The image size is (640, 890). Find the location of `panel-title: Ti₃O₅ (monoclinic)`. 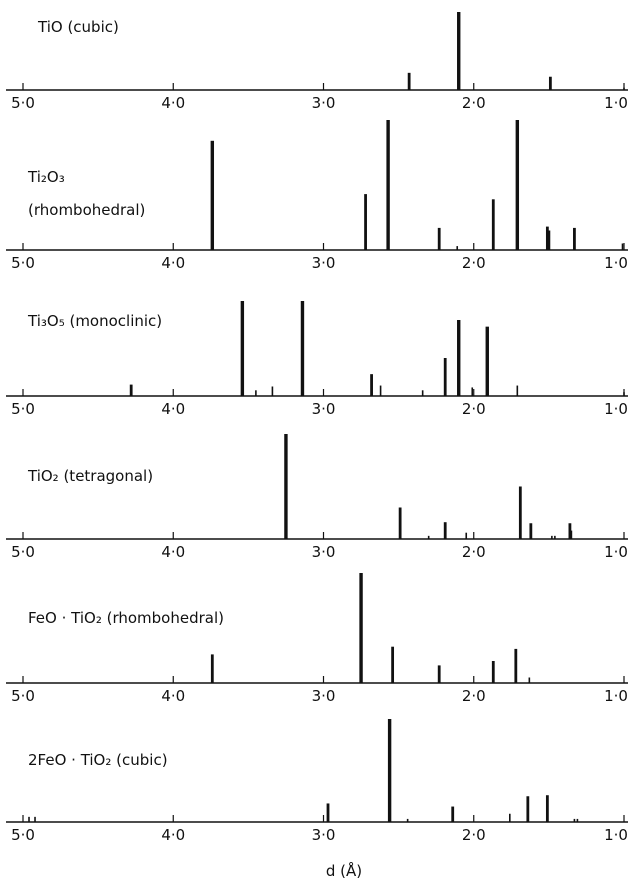

panel-title: Ti₃O₅ (monoclinic) is located at coordinates (94, 321).